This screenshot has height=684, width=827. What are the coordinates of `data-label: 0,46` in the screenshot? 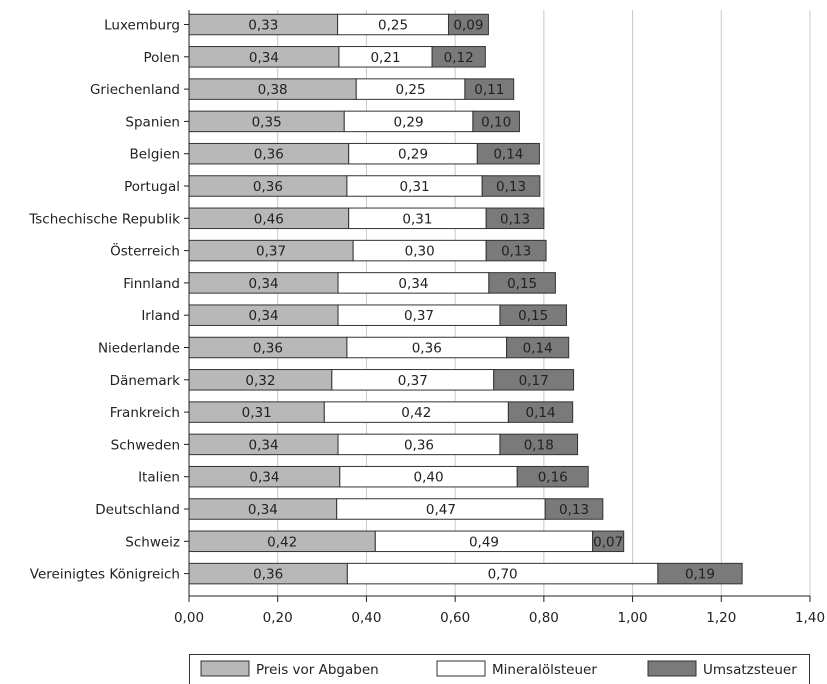 It's located at (269, 219).